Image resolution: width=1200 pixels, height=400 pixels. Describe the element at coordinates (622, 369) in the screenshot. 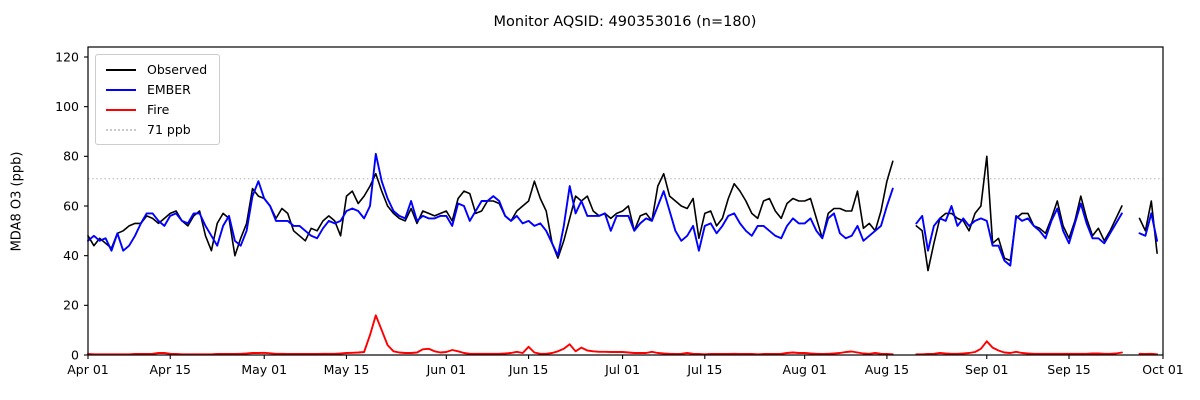

I see `x-tick-label: Jul 01` at that location.